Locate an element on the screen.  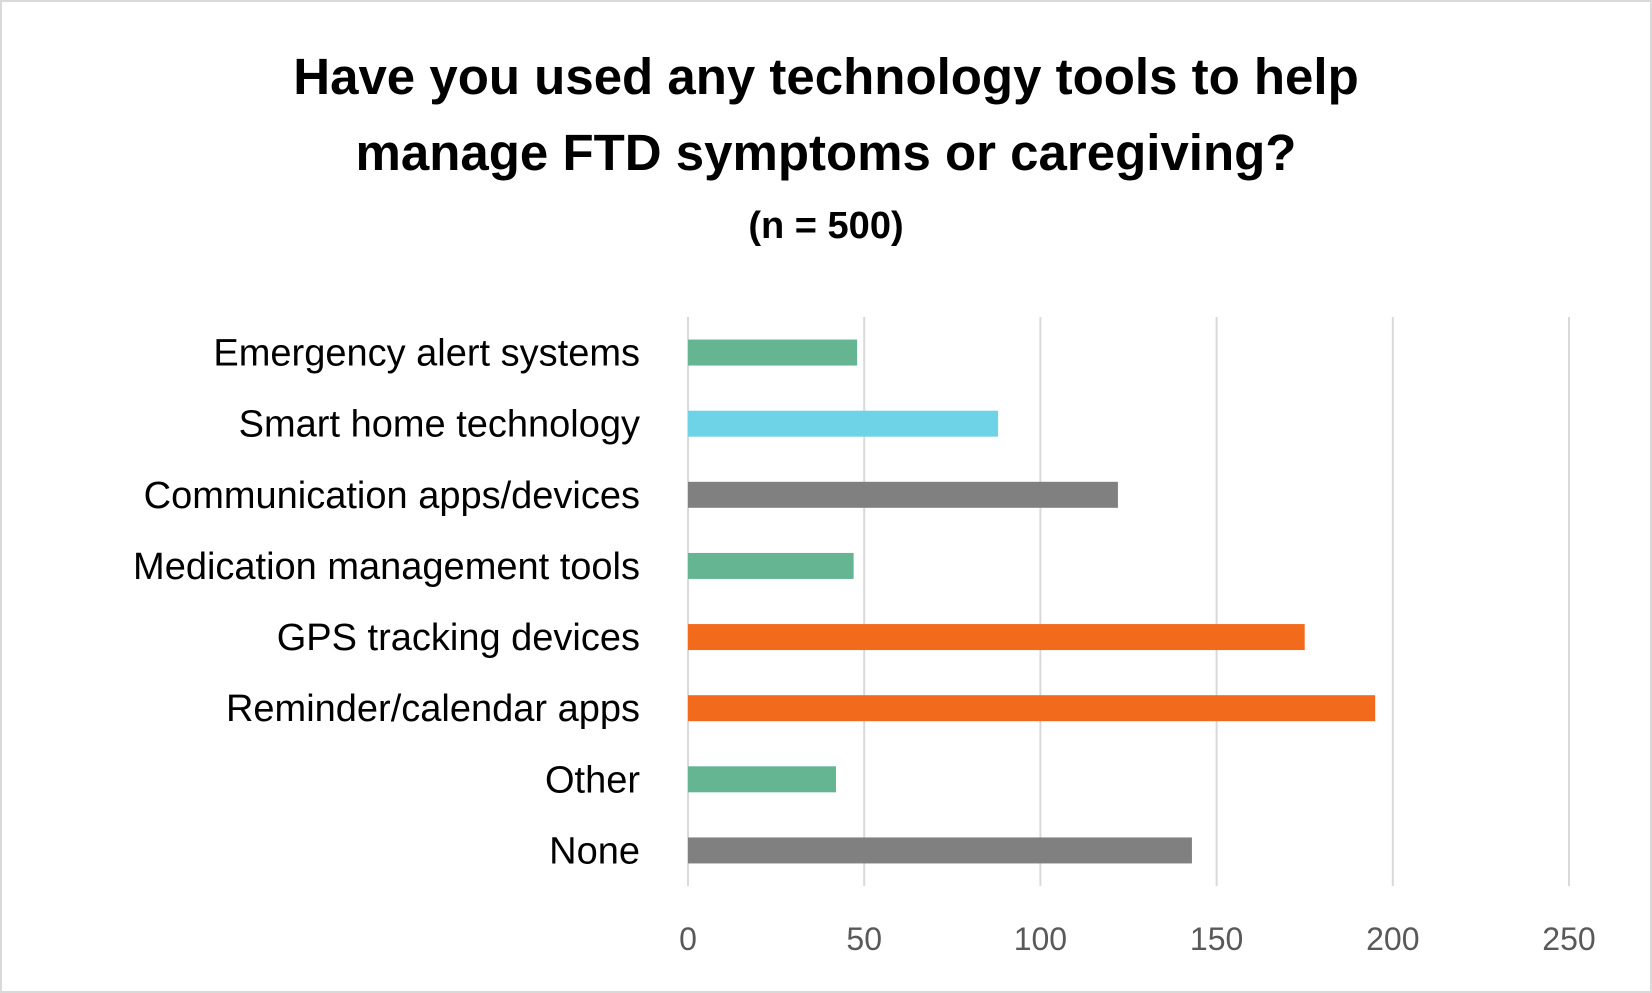
category-label: Communication apps/devices is located at coordinates (392, 496).